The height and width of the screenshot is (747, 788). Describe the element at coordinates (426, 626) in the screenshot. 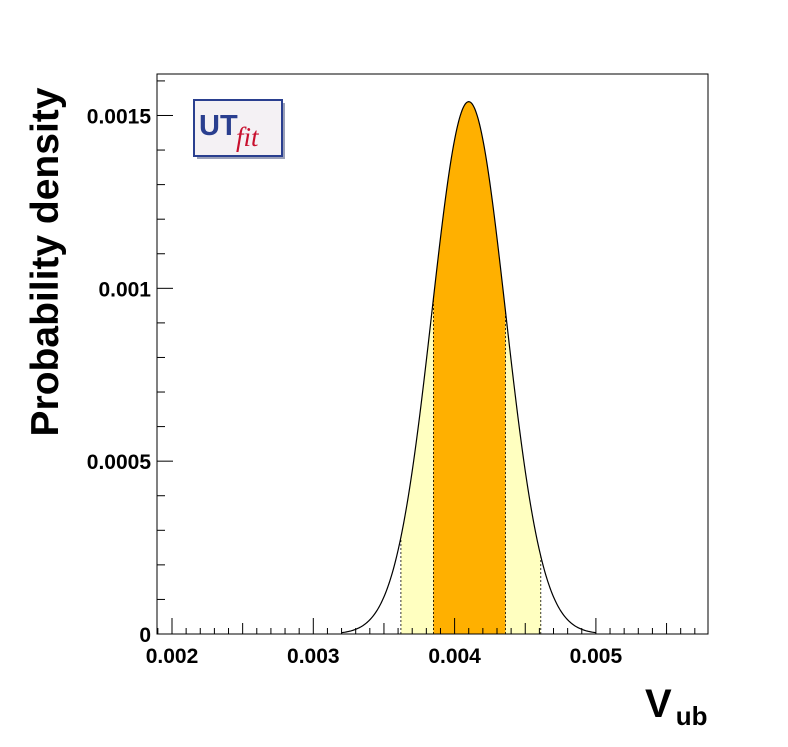

I see `x-axis-ticks` at that location.